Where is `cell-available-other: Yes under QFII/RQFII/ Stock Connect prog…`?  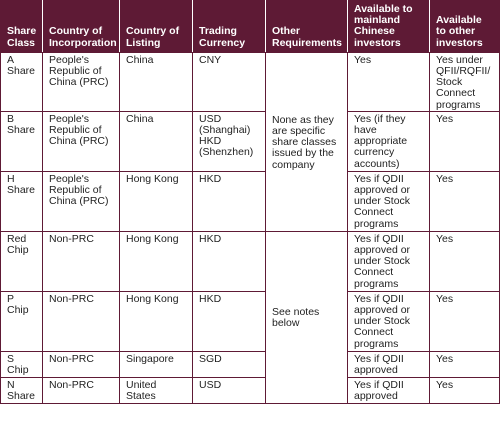
cell-available-other: Yes under QFII/RQFII/ Stock Connect prog… is located at coordinates (464, 81).